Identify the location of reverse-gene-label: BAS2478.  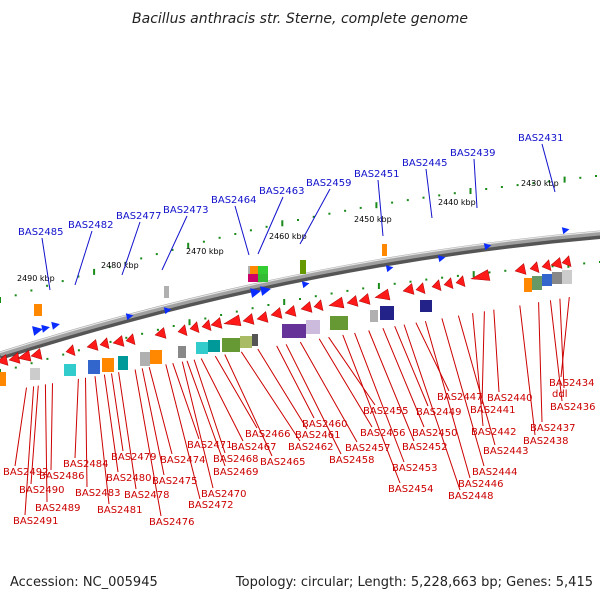
(147, 495).